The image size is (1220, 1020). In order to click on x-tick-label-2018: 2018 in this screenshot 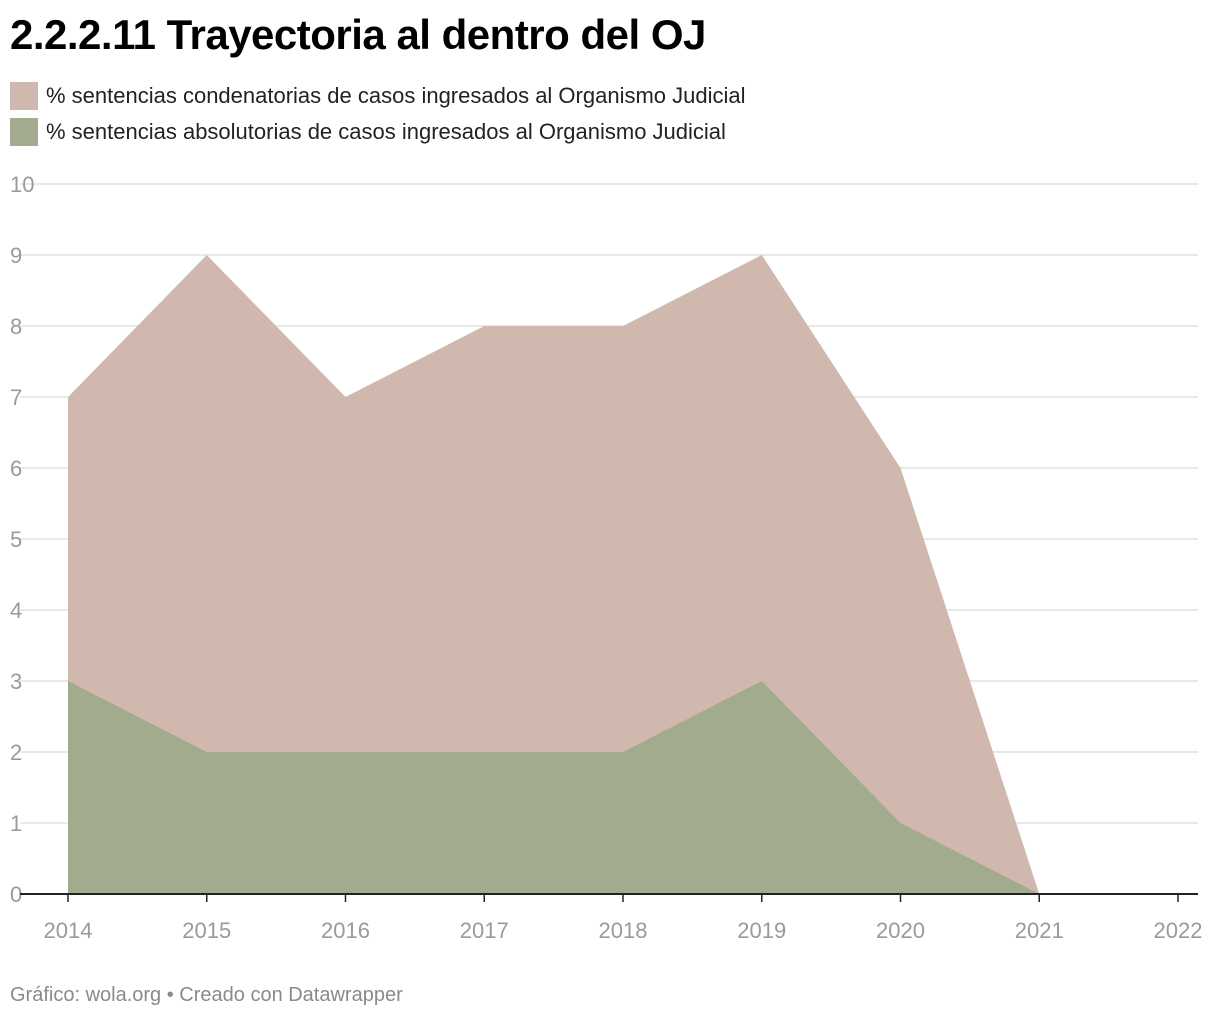, I will do `click(623, 930)`.